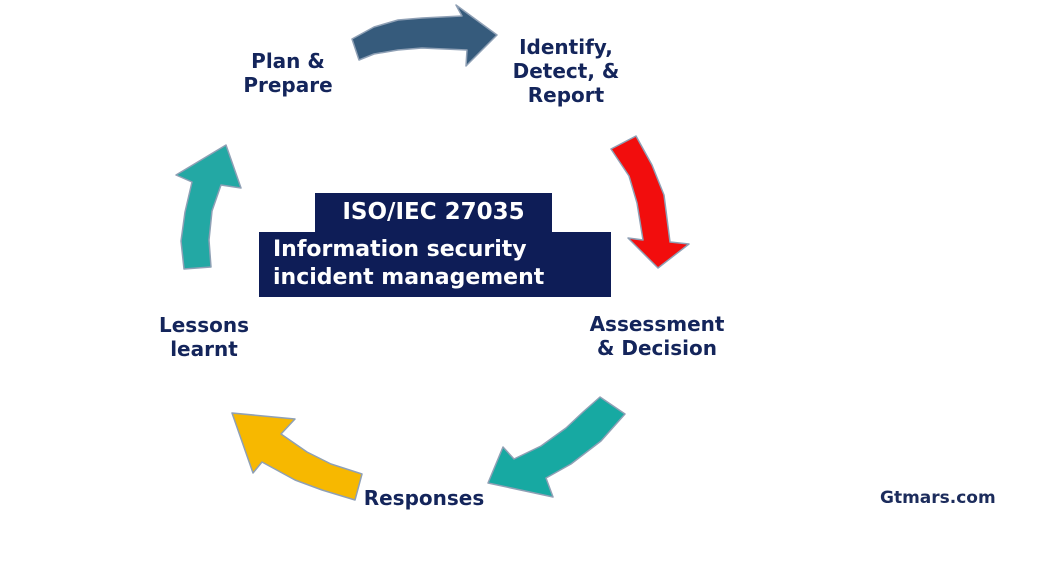 Image resolution: width=1051 pixels, height=569 pixels. I want to click on arrow-assessment-to-responses, so click(556, 447).